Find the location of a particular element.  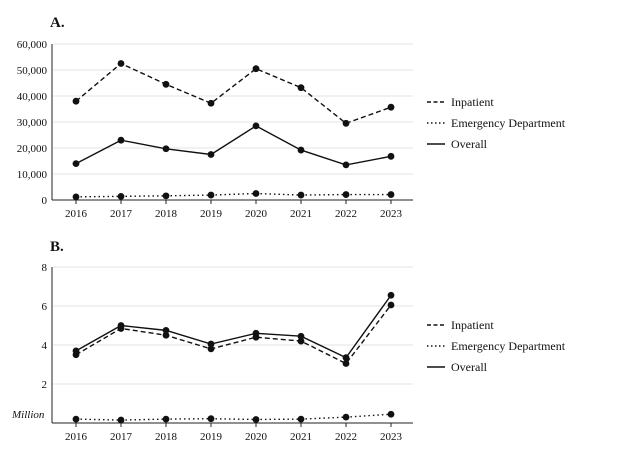

y-unit-label: Million is located at coordinates (28, 415).